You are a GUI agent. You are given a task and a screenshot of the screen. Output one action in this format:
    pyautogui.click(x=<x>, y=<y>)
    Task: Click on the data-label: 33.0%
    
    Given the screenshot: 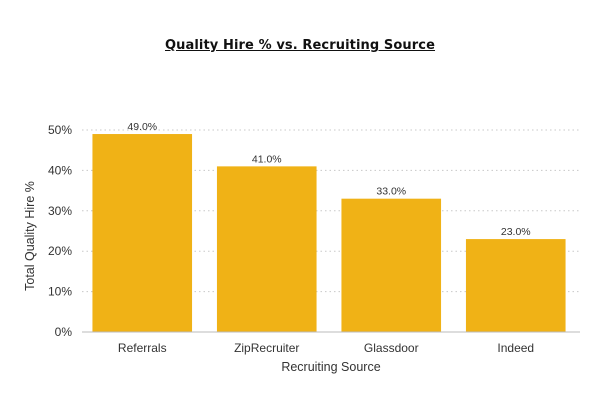 What is the action you would take?
    pyautogui.click(x=391, y=192)
    